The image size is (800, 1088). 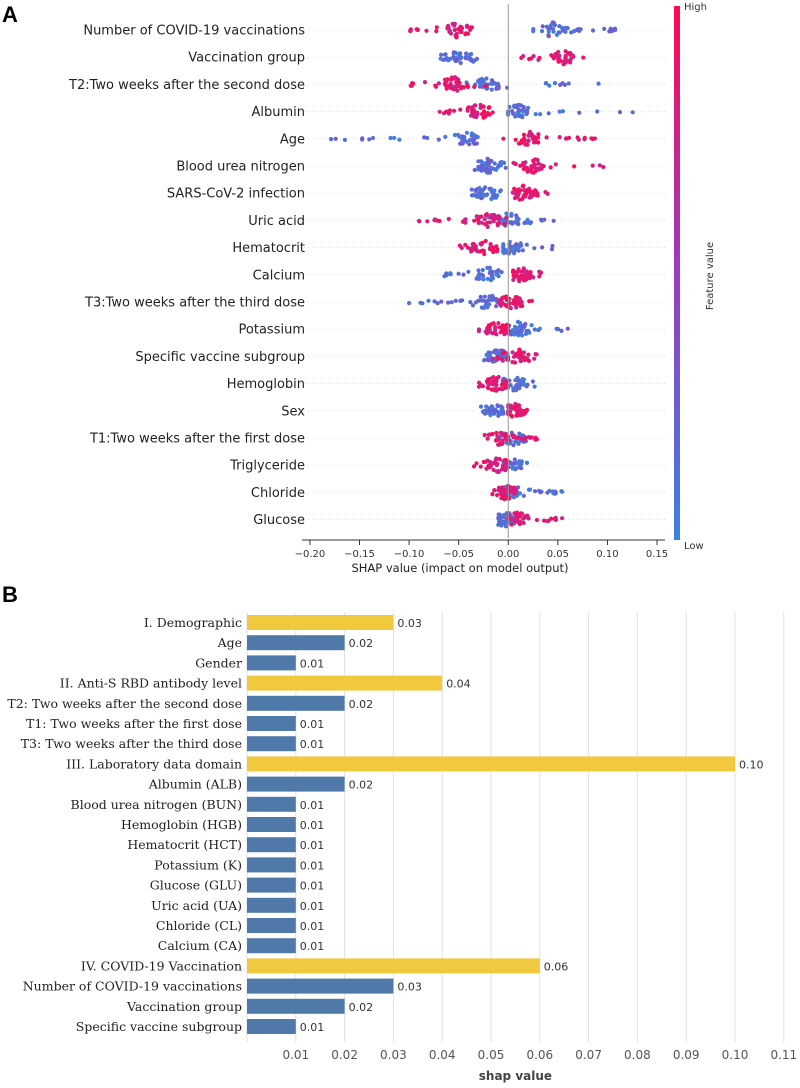 What do you see at coordinates (359, 554) in the screenshot?
I see `x-tick-label: −0.15` at bounding box center [359, 554].